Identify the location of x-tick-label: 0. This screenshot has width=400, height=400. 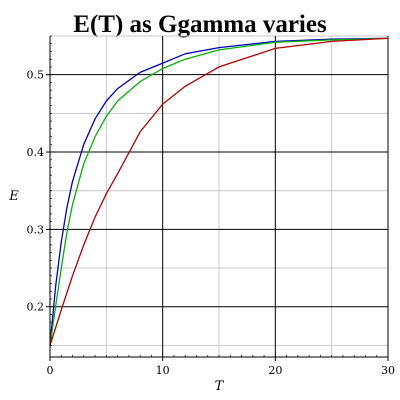
(50, 370).